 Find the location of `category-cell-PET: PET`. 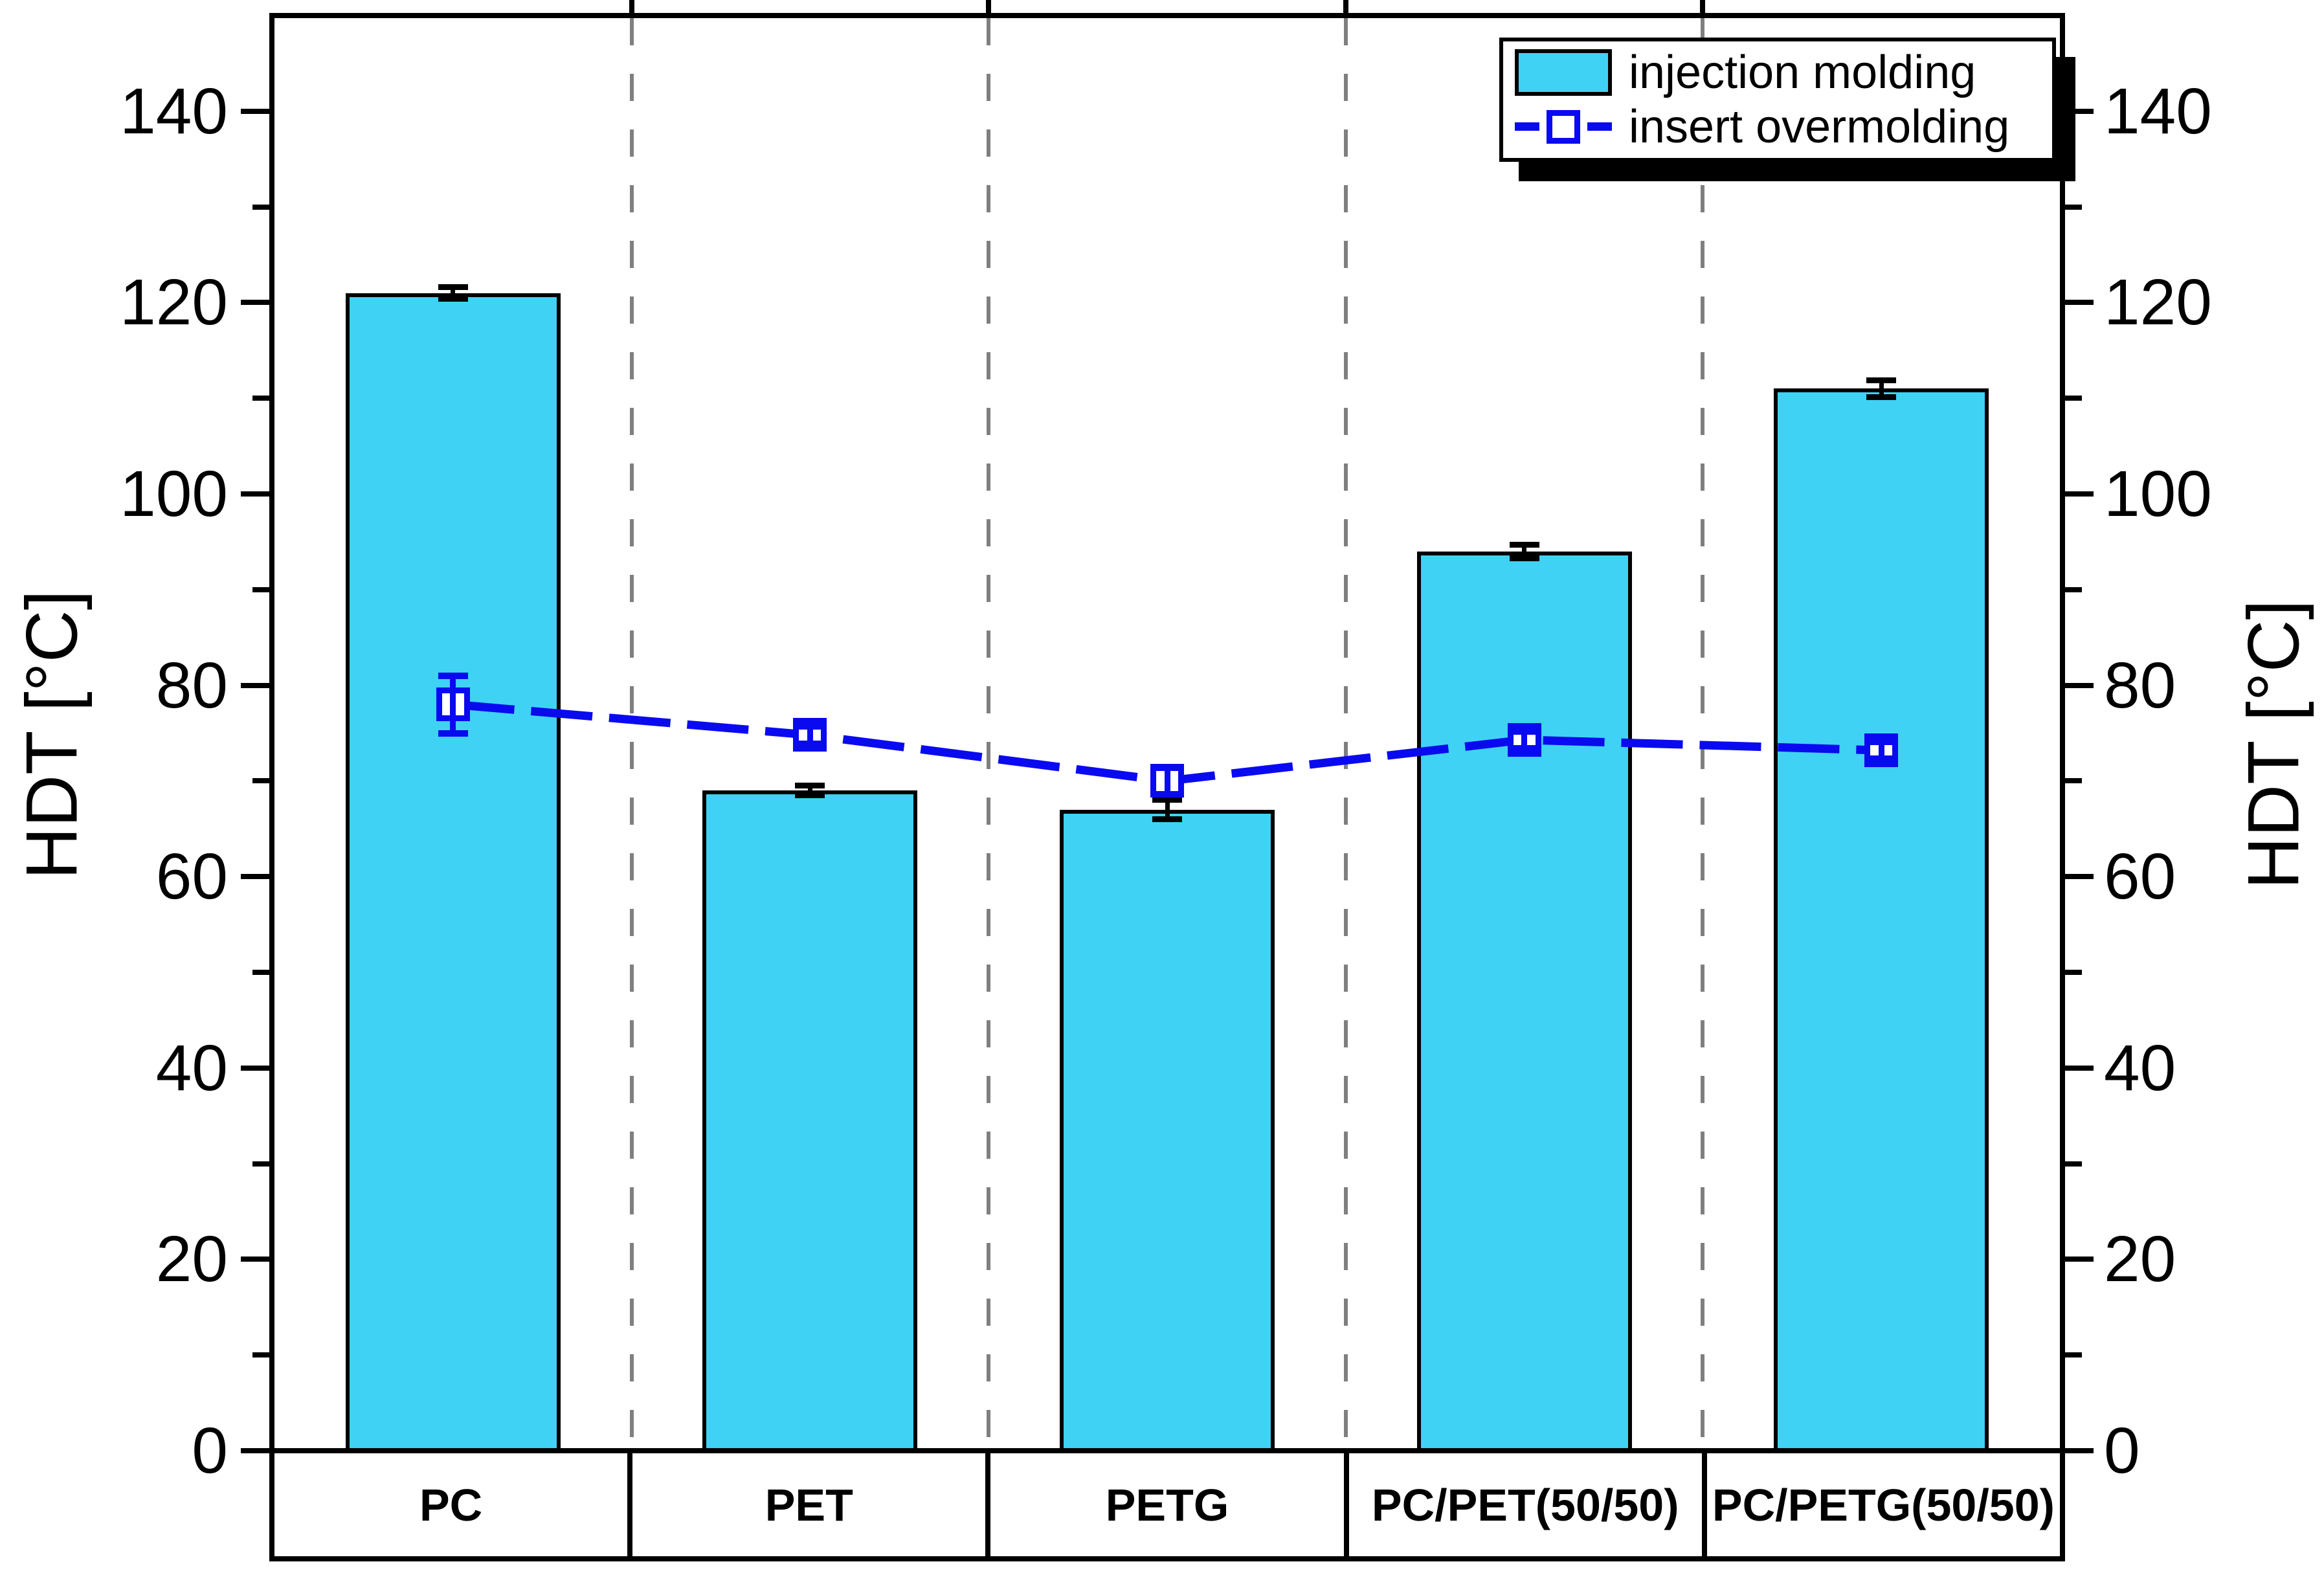

category-cell-PET: PET is located at coordinates (806, 1504).